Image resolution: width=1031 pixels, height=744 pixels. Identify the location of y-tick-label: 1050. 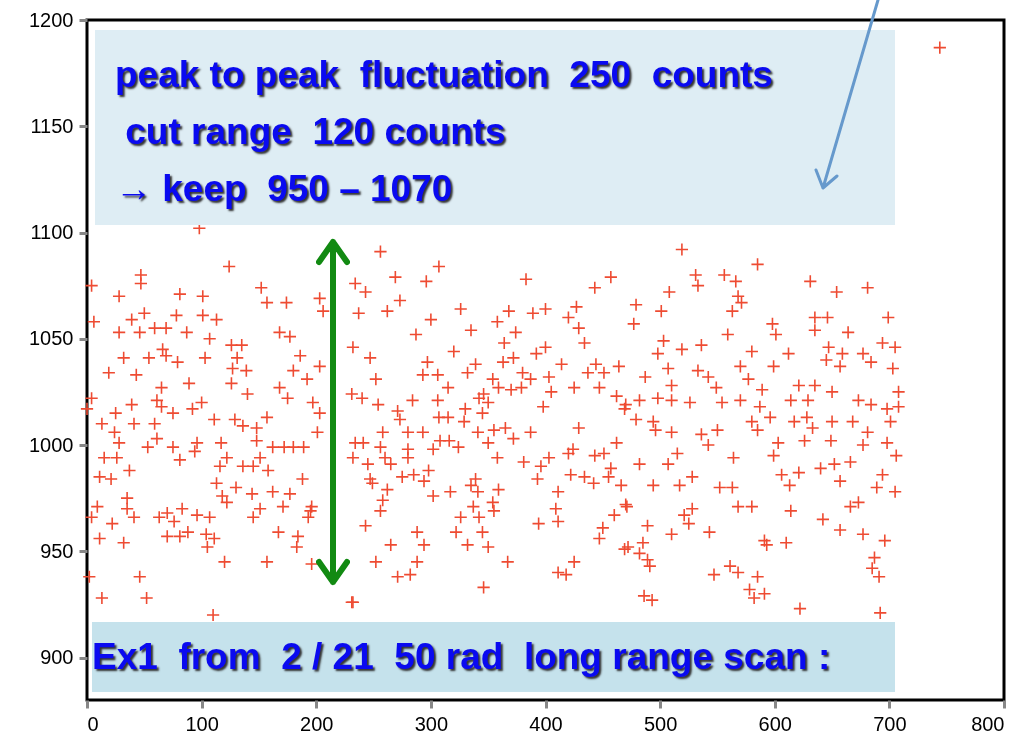
(51, 338).